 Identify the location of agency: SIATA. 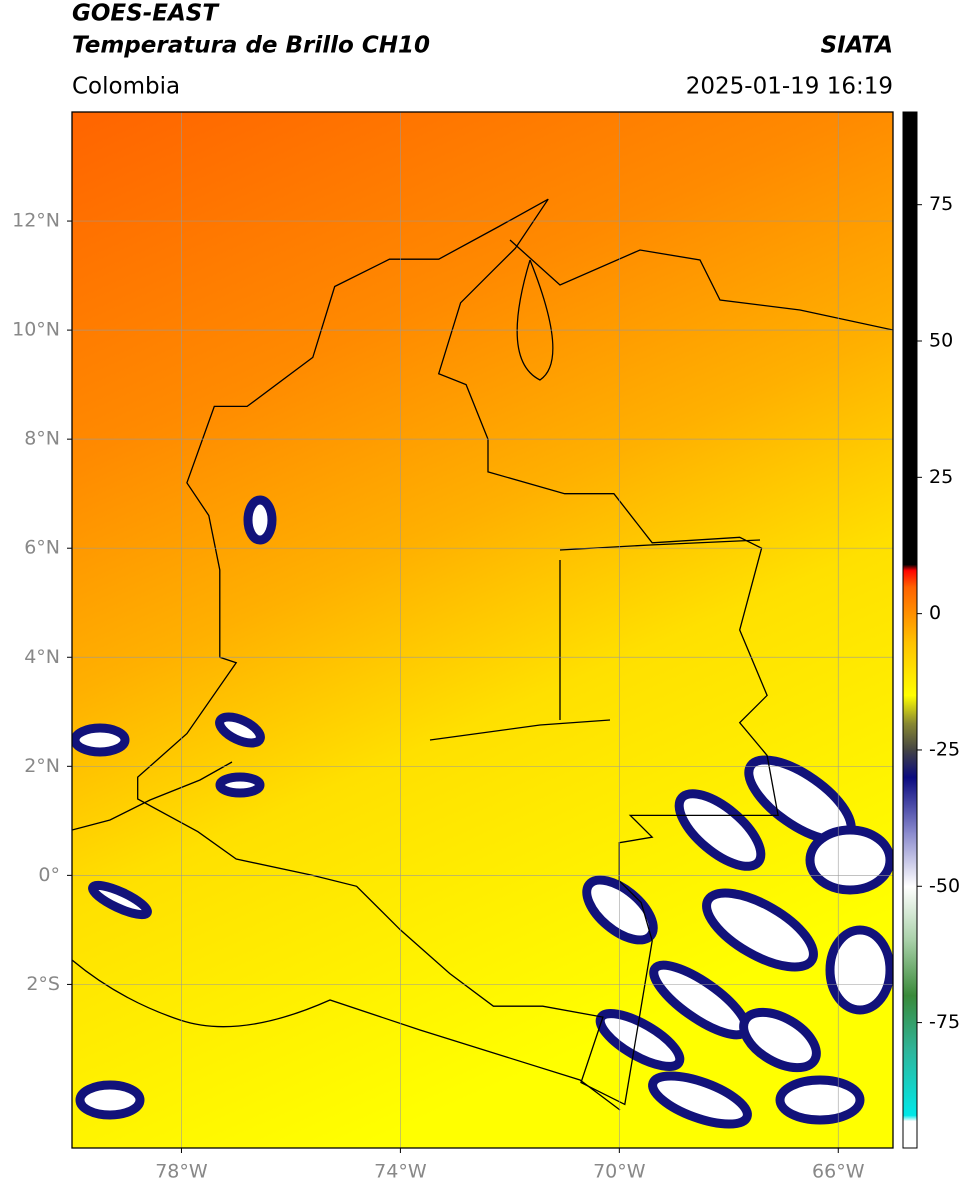
(857, 46).